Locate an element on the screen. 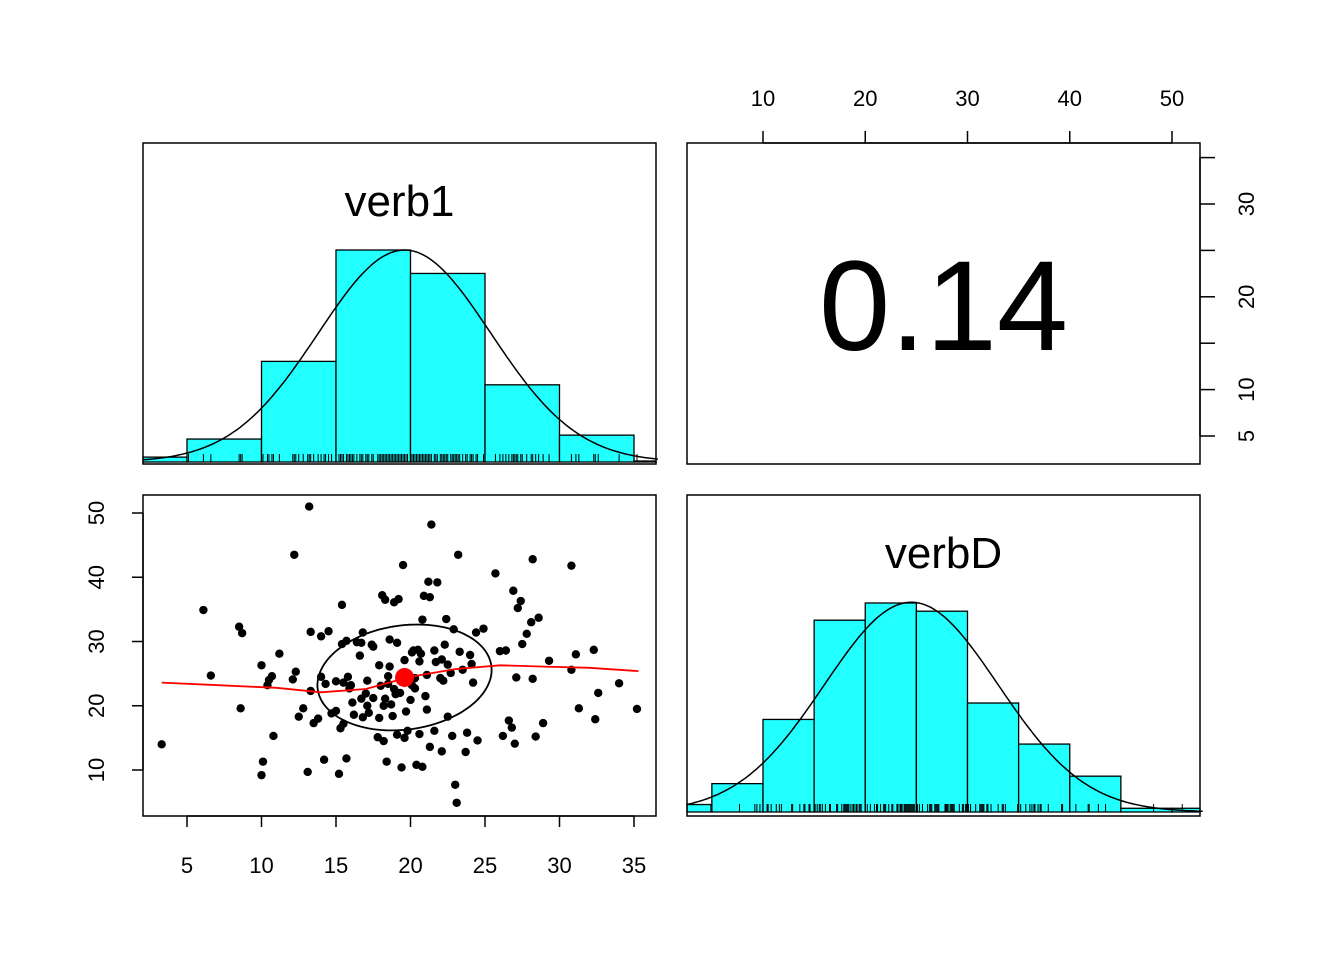  top-axis-tick-label: 30 is located at coordinates (967, 98).